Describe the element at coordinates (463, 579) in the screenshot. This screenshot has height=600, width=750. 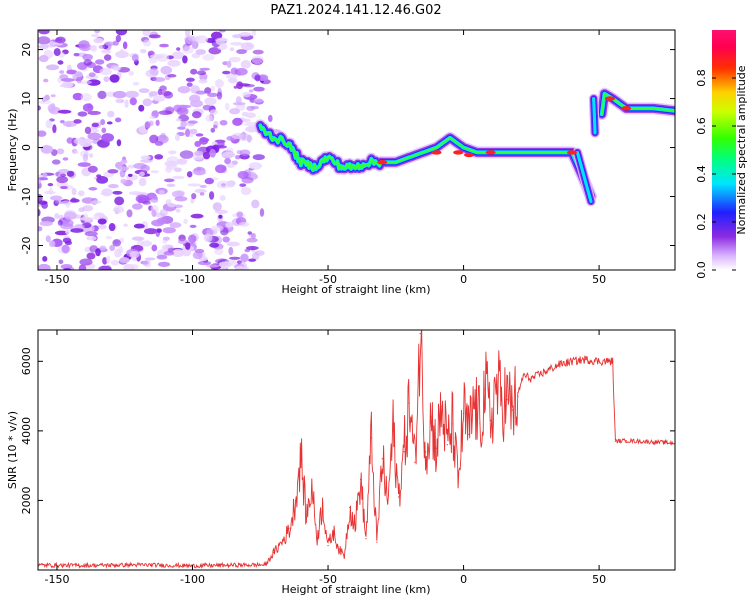
I see `x-tick-label: 0` at that location.